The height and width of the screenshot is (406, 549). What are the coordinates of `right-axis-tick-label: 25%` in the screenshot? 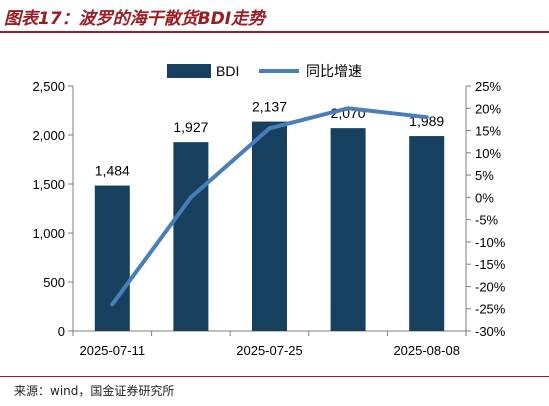 It's located at (488, 86).